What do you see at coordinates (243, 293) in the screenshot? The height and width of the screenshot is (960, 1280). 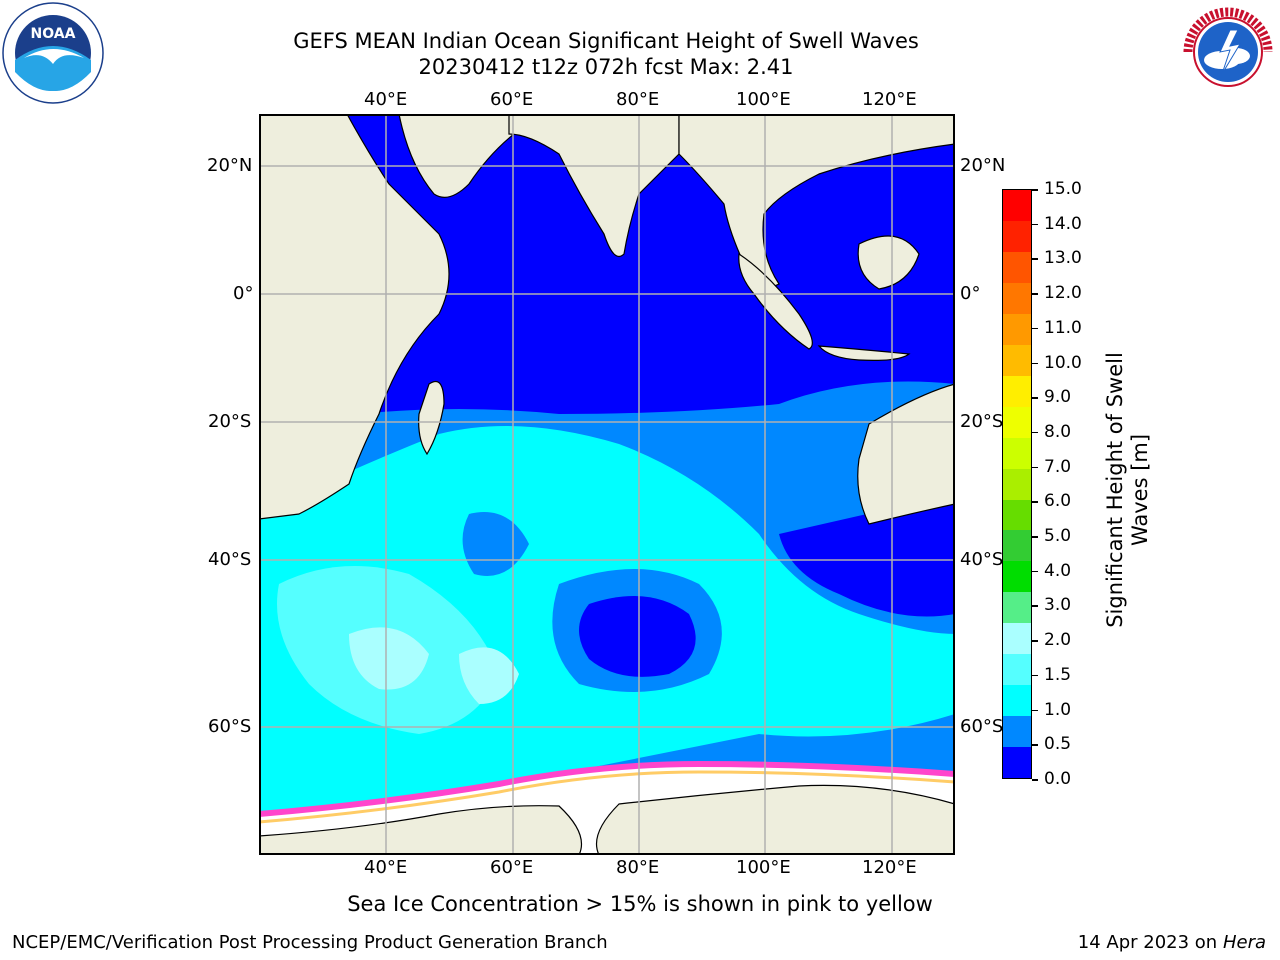 I see `lat-label-left-0: 0°` at bounding box center [243, 293].